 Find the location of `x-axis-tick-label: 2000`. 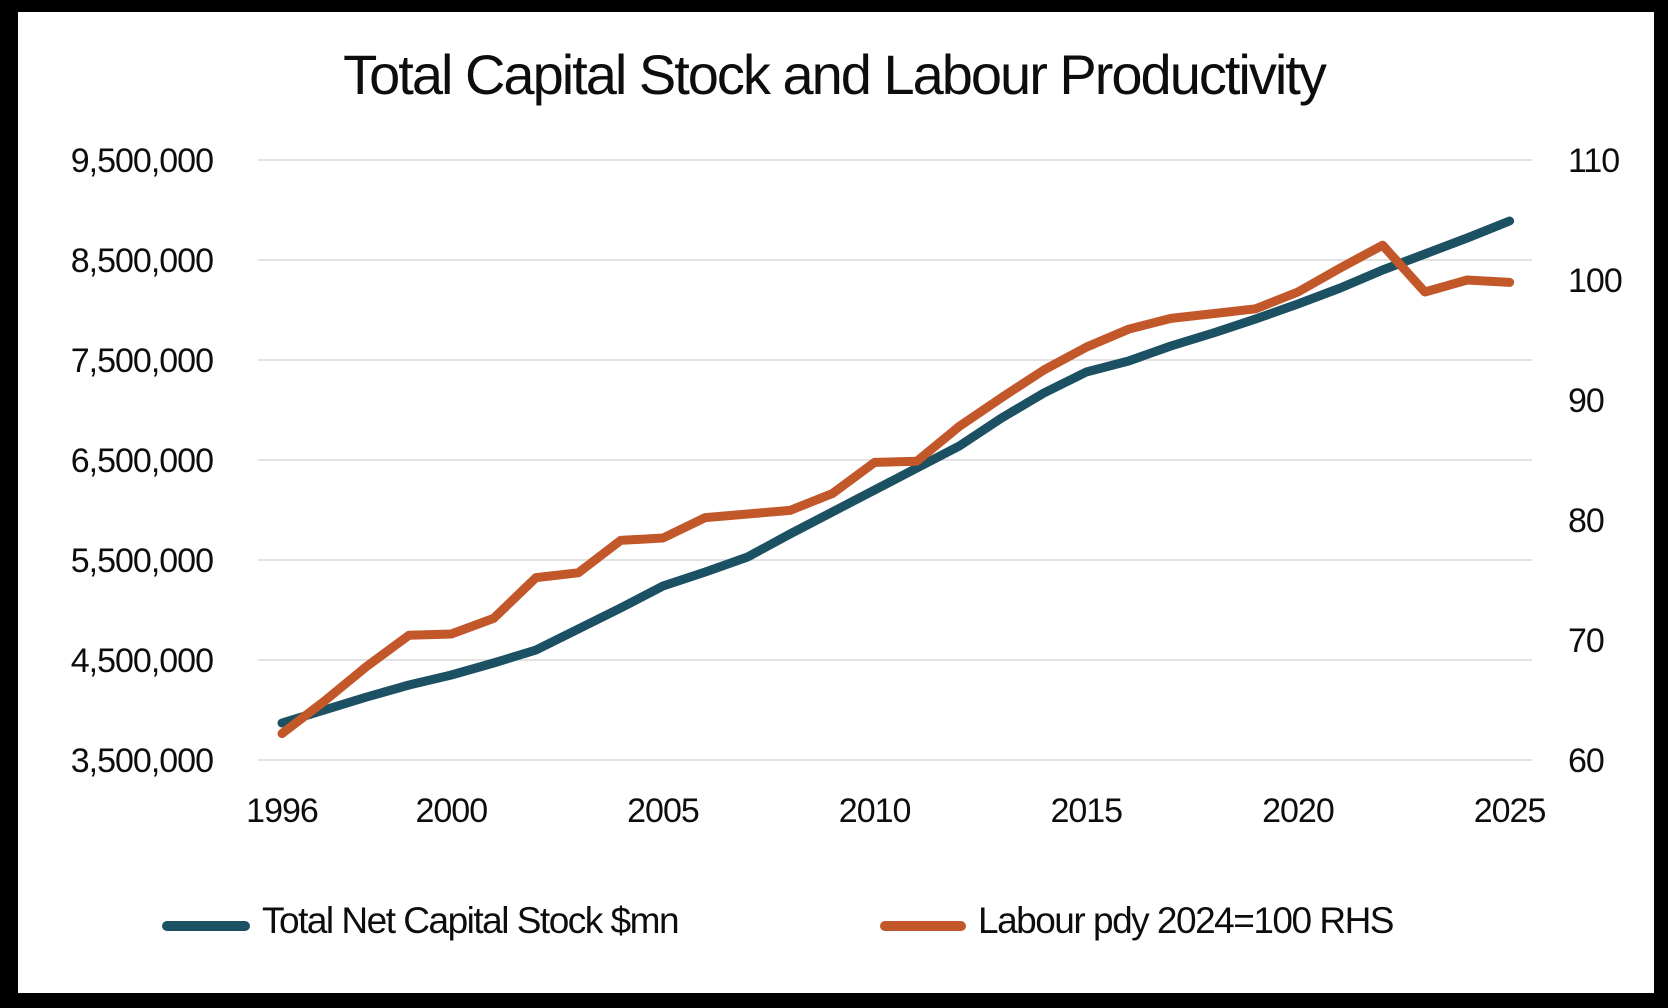

x-axis-tick-label: 2000 is located at coordinates (451, 811).